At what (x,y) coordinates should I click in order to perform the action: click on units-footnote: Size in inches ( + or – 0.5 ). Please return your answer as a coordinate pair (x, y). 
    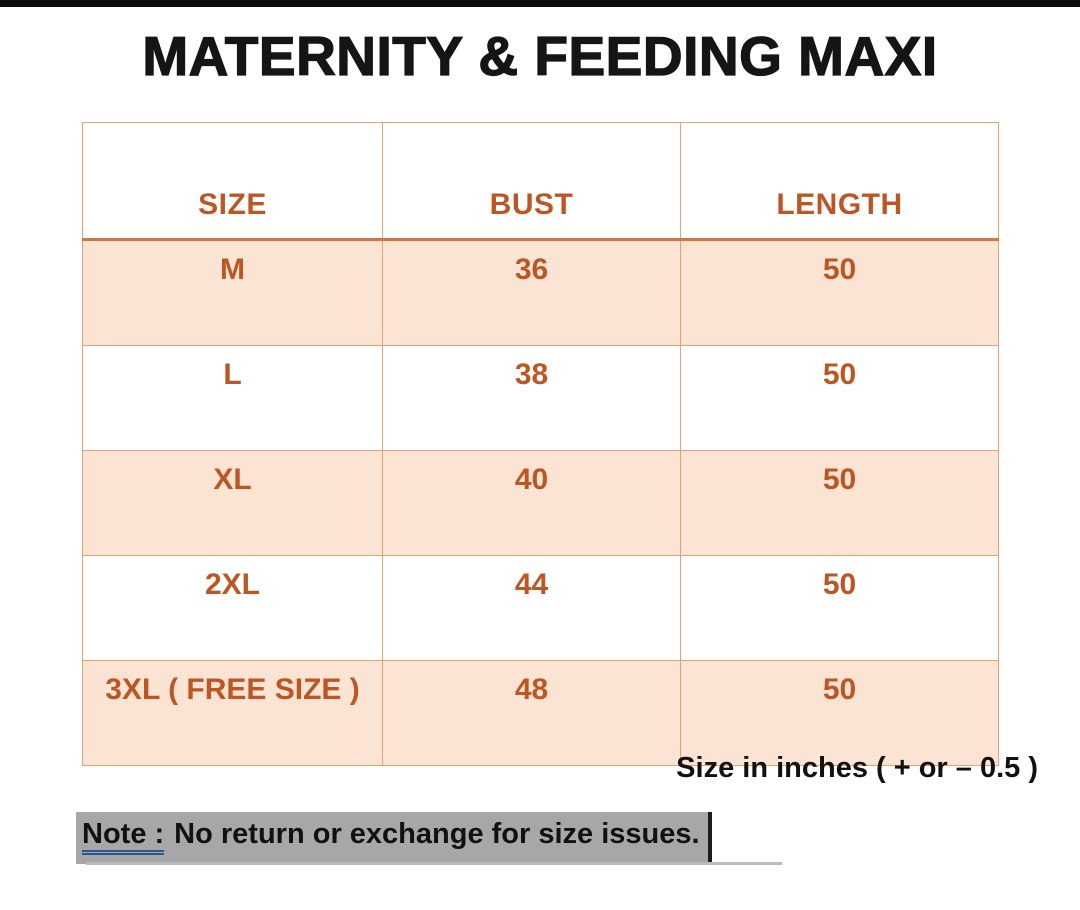
    Looking at the image, I should click on (857, 768).